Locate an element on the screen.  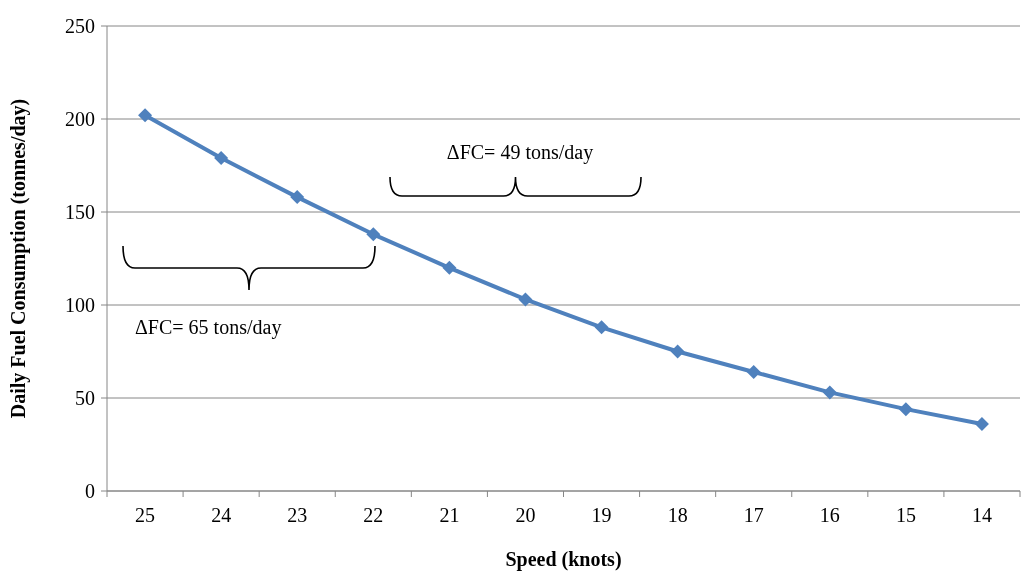
x-tick-label: 19 is located at coordinates (601, 515).